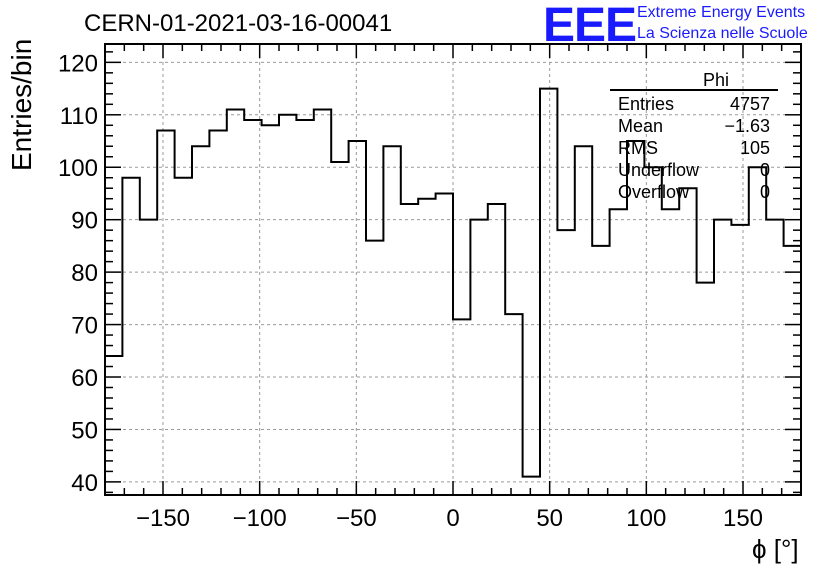 This screenshot has height=572, width=836. What do you see at coordinates (722, 33) in the screenshot?
I see `logo-line-2: La Scienza nelle Scuole` at bounding box center [722, 33].